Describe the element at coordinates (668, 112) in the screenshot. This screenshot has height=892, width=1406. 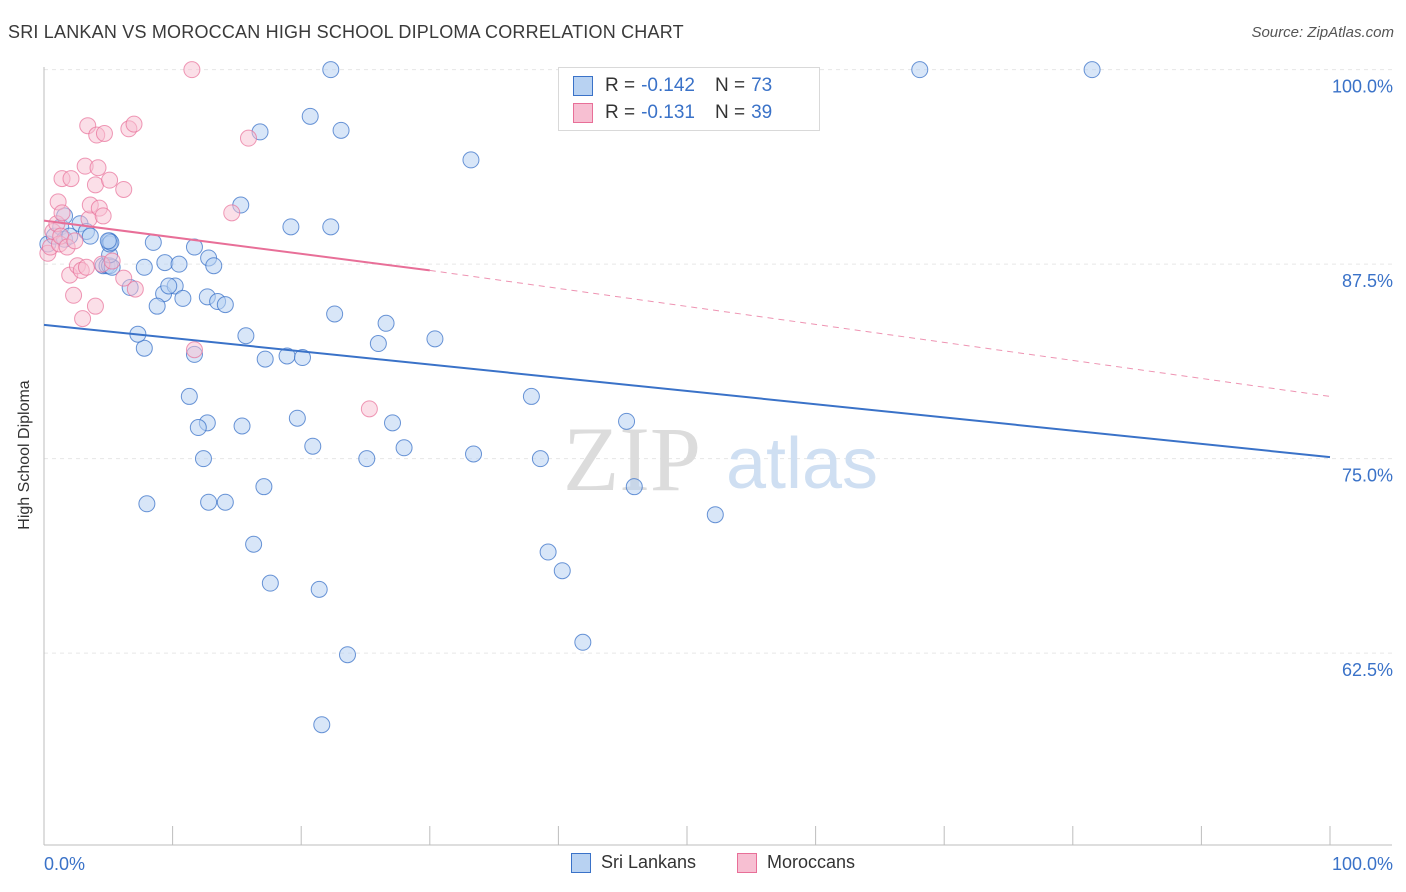
I see `r-value: -0.131` at that location.